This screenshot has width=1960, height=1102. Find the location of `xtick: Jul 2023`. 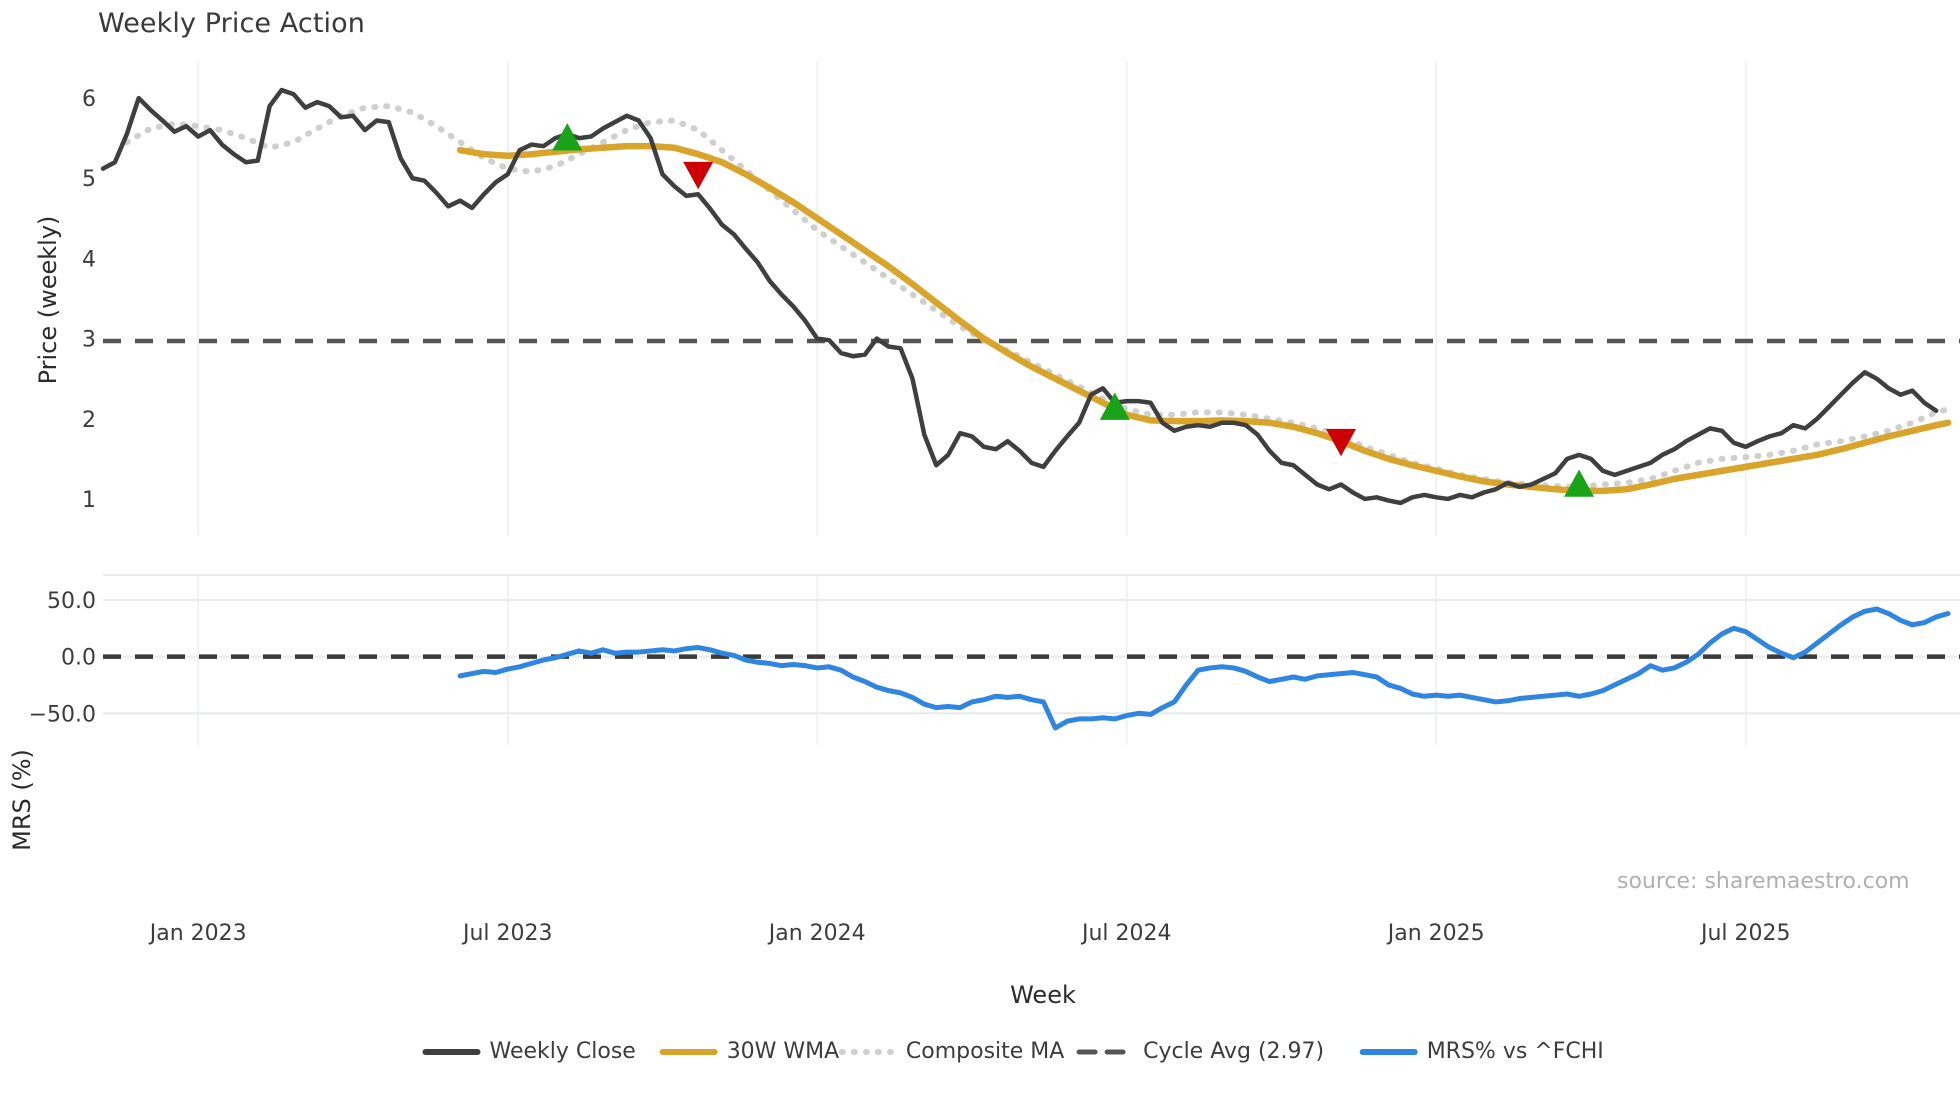

xtick: Jul 2023 is located at coordinates (507, 933).